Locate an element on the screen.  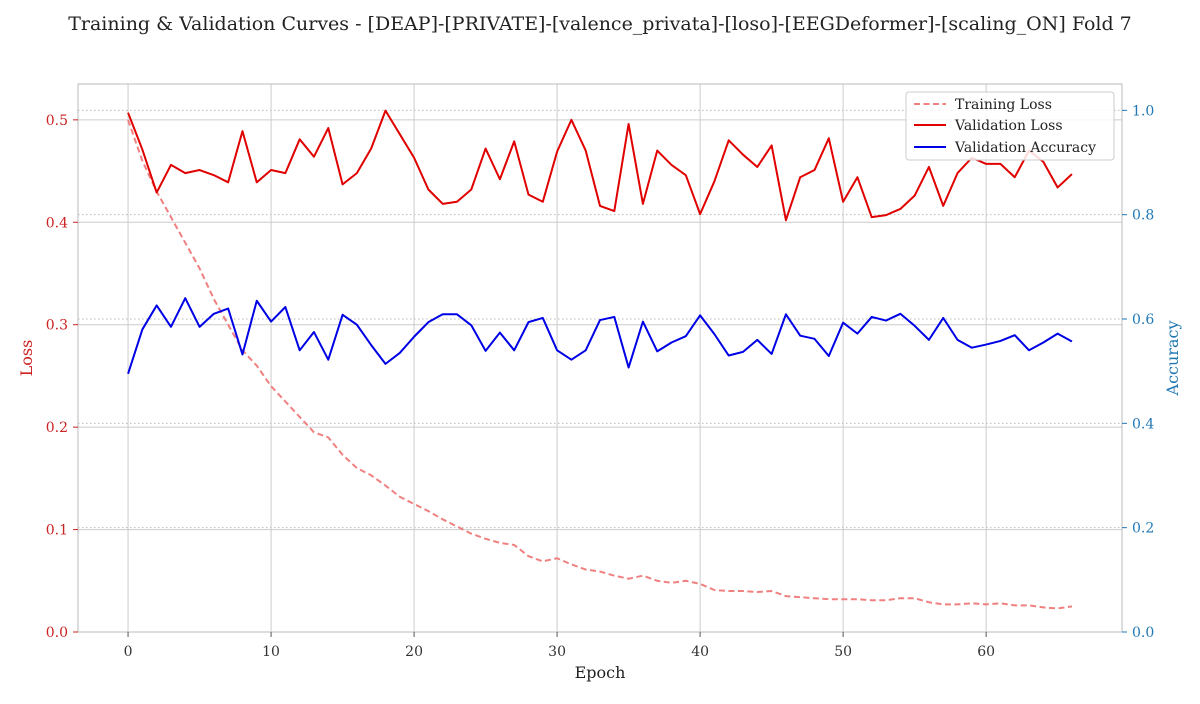
legend-validation-loss-label: Validation Loss is located at coordinates (1008, 126).